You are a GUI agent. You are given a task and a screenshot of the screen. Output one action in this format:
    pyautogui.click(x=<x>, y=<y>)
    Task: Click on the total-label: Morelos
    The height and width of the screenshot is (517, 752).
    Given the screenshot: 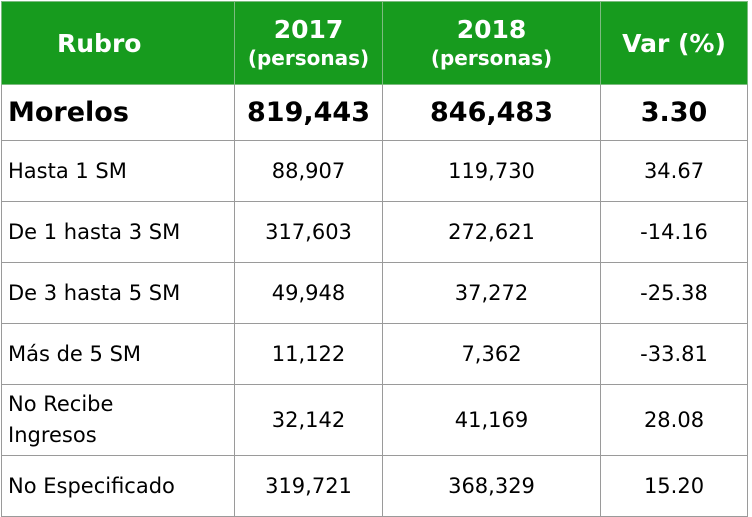 What is the action you would take?
    pyautogui.click(x=118, y=112)
    